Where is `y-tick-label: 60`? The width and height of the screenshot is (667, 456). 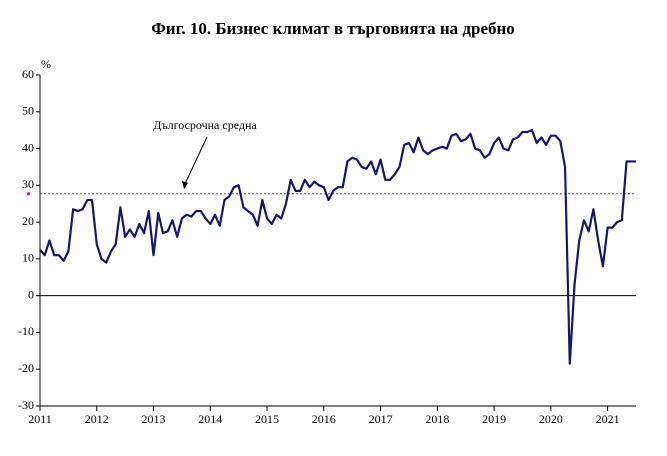
y-tick-label: 60 is located at coordinates (28, 74).